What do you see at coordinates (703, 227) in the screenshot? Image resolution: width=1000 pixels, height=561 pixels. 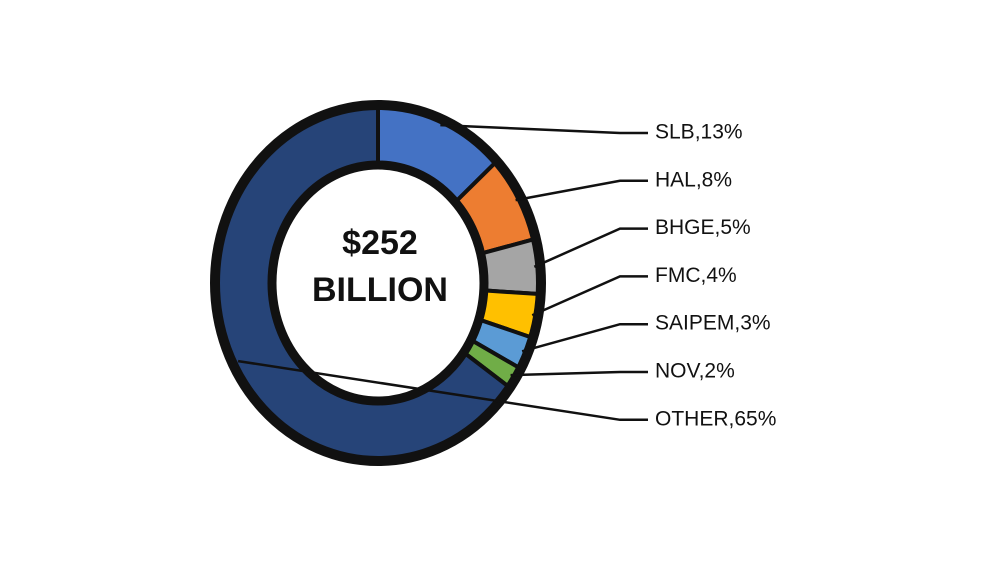 I see `slice-label: BHGE,5%` at bounding box center [703, 227].